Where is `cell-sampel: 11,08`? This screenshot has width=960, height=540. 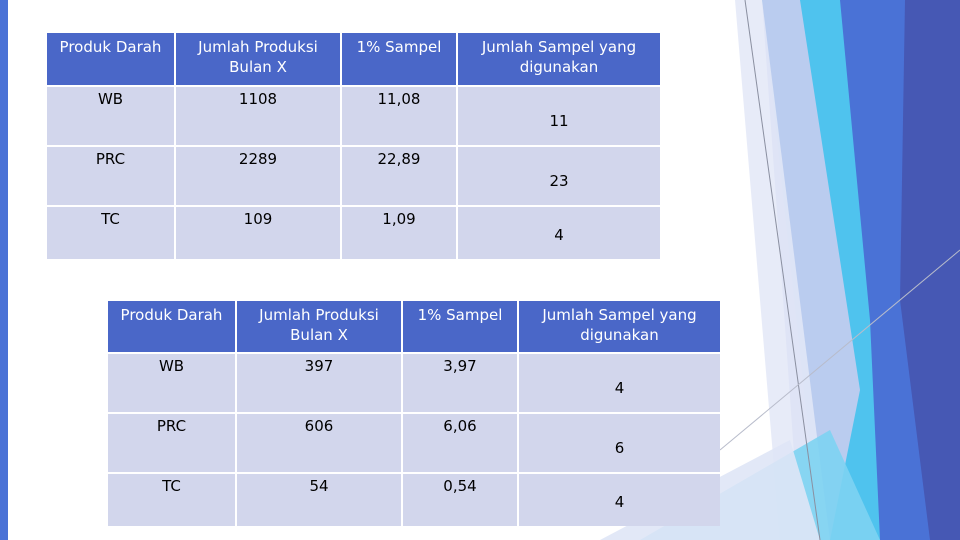
cell-sampel: 11,08 is located at coordinates (399, 116).